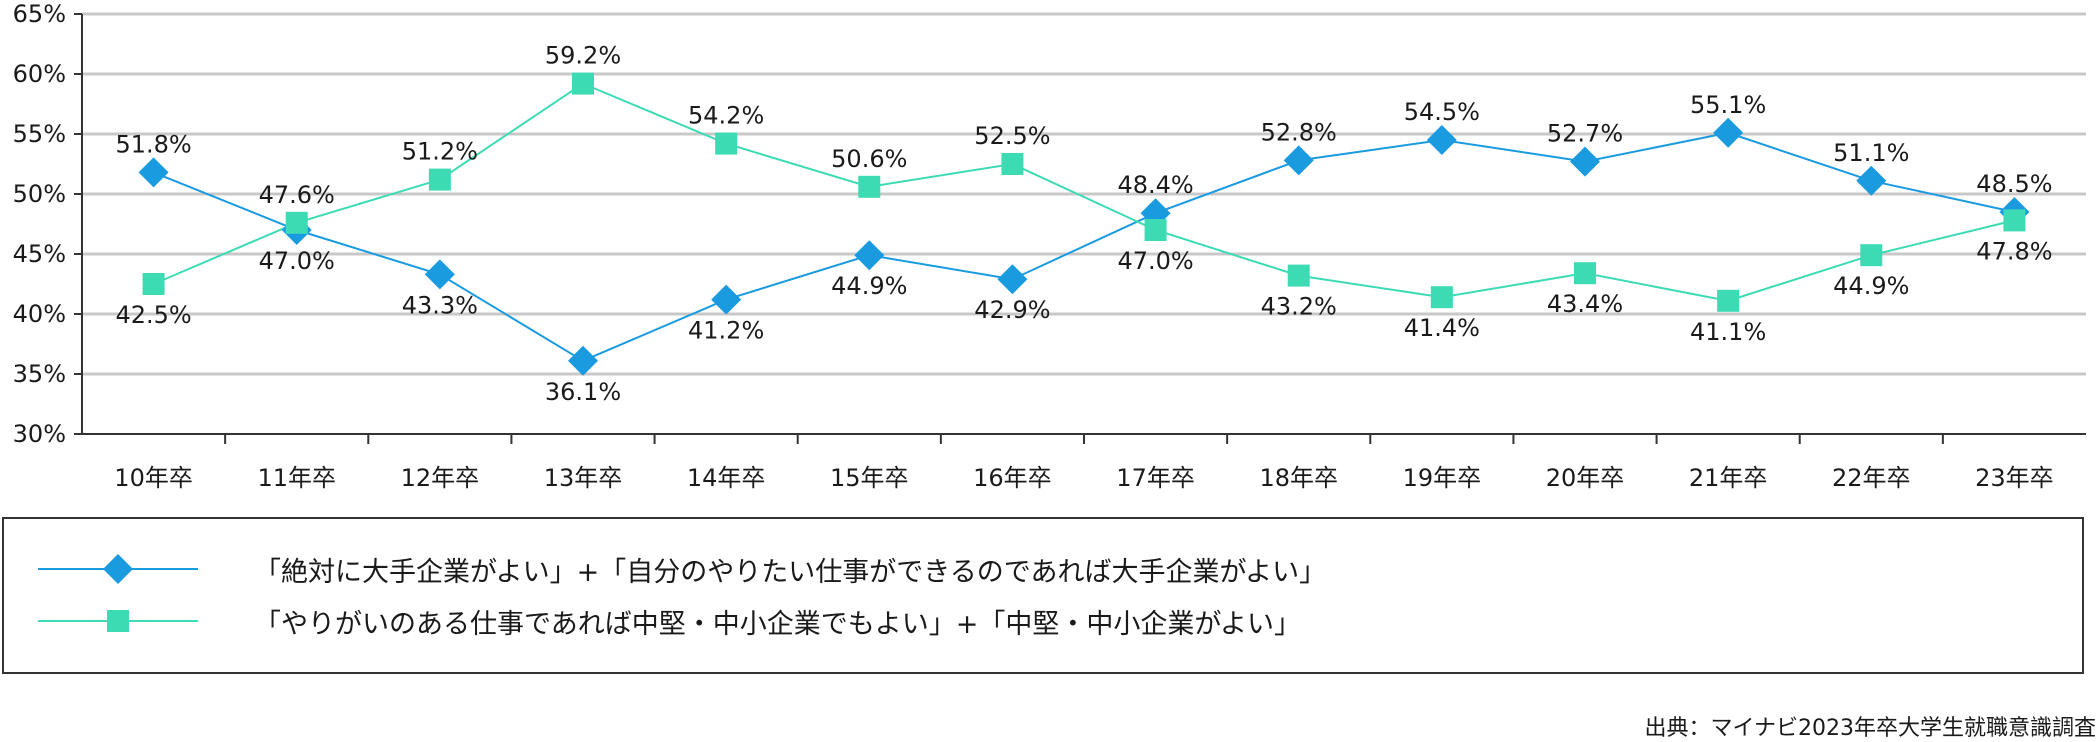 This screenshot has width=2096, height=742. What do you see at coordinates (39, 14) in the screenshot?
I see `y-tick-label: 65%` at bounding box center [39, 14].